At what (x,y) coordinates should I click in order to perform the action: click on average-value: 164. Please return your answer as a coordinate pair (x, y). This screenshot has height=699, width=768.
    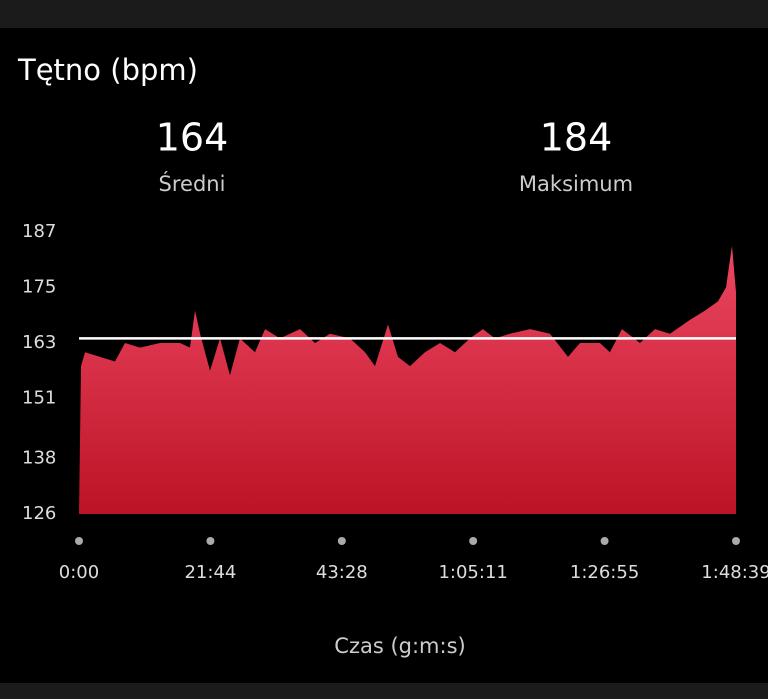
    Looking at the image, I should click on (192, 138).